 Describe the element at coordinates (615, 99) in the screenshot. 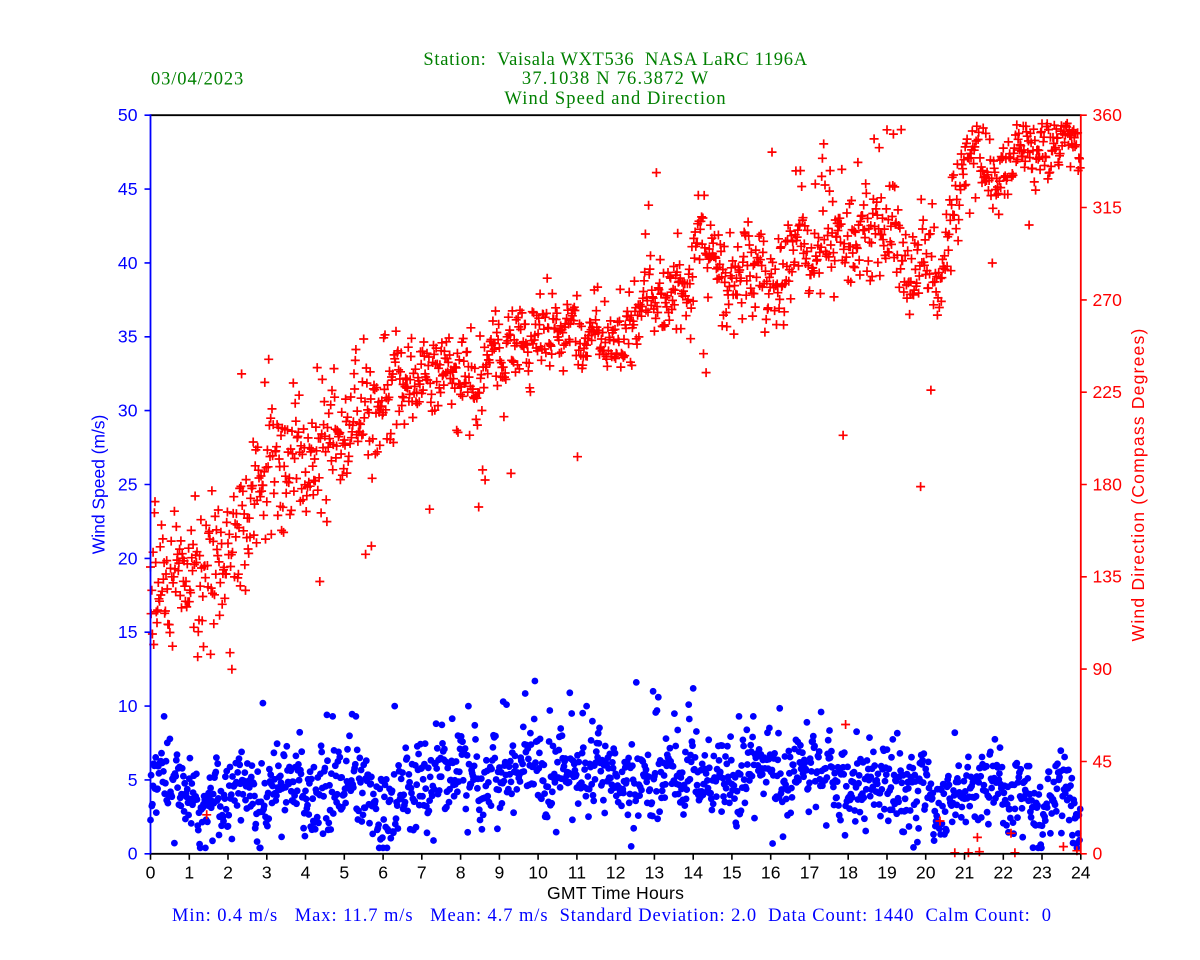

I see `svg-text: Wind Speed and Direction` at that location.